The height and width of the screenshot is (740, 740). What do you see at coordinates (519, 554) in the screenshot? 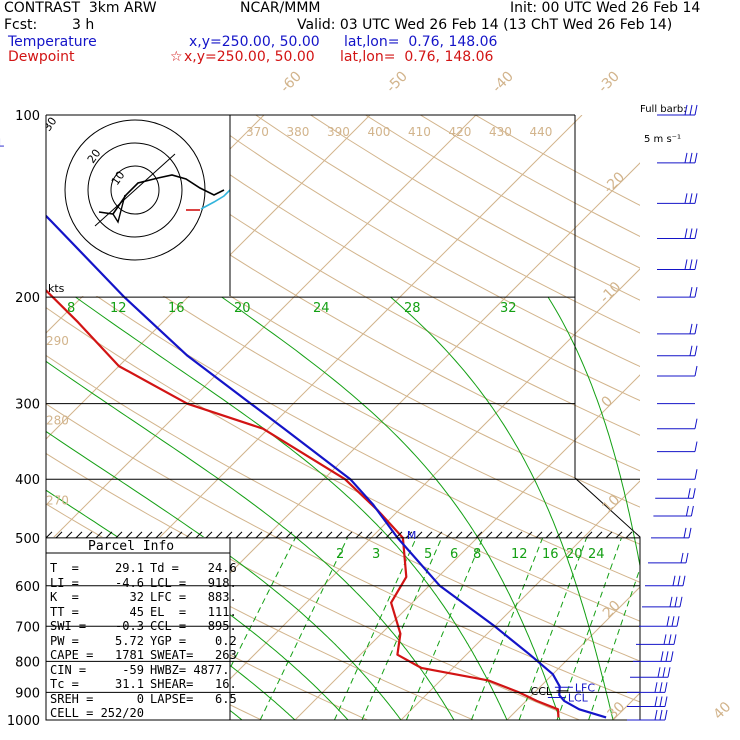
I see `mixing-ratio-label: 12` at bounding box center [519, 554].